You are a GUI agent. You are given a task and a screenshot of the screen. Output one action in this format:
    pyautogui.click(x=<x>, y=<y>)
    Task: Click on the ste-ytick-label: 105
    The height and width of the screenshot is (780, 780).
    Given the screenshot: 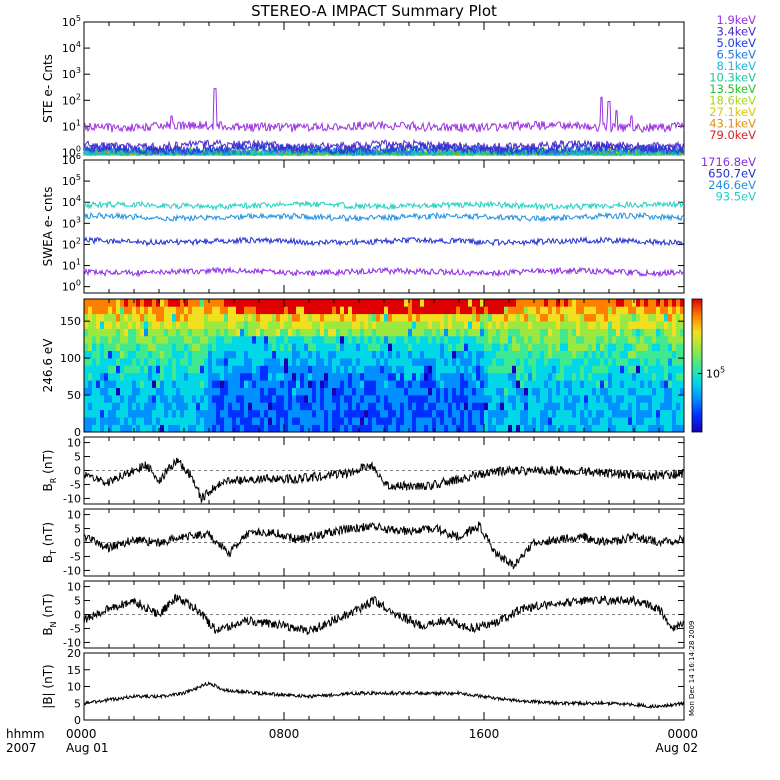 What is the action you would take?
    pyautogui.click(x=71, y=21)
    